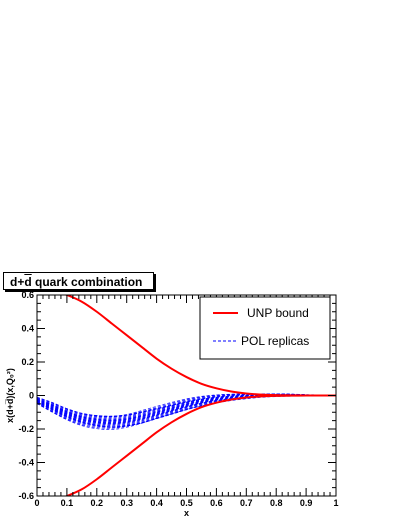 This screenshot has height=522, width=403. I want to click on title-suffix: quark combination, so click(87, 282).